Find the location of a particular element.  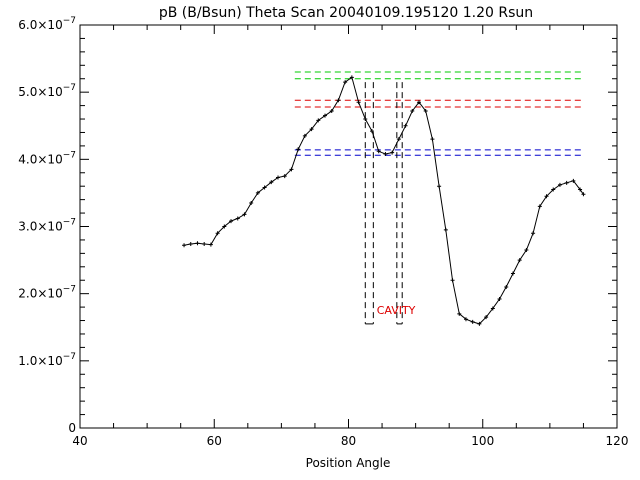

annotations: CAVITY is located at coordinates (396, 310).